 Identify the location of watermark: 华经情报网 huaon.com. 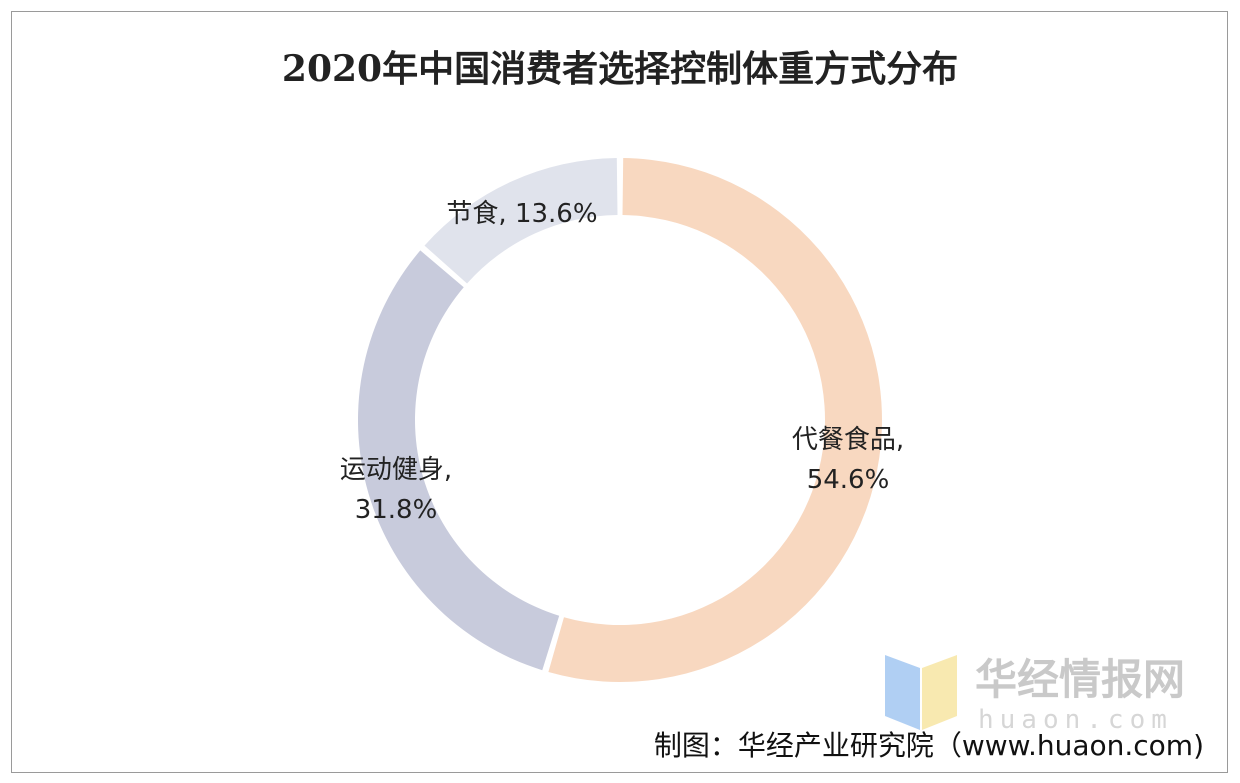
(1035, 695).